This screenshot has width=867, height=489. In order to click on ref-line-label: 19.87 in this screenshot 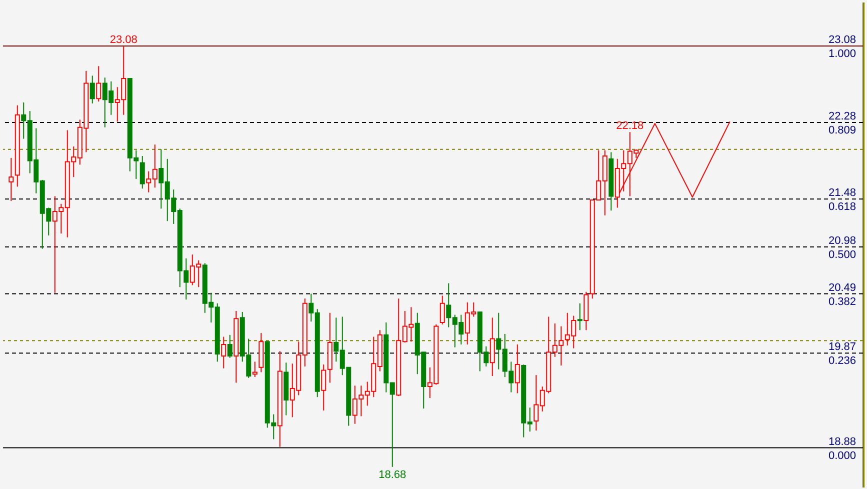, I will do `click(842, 347)`.